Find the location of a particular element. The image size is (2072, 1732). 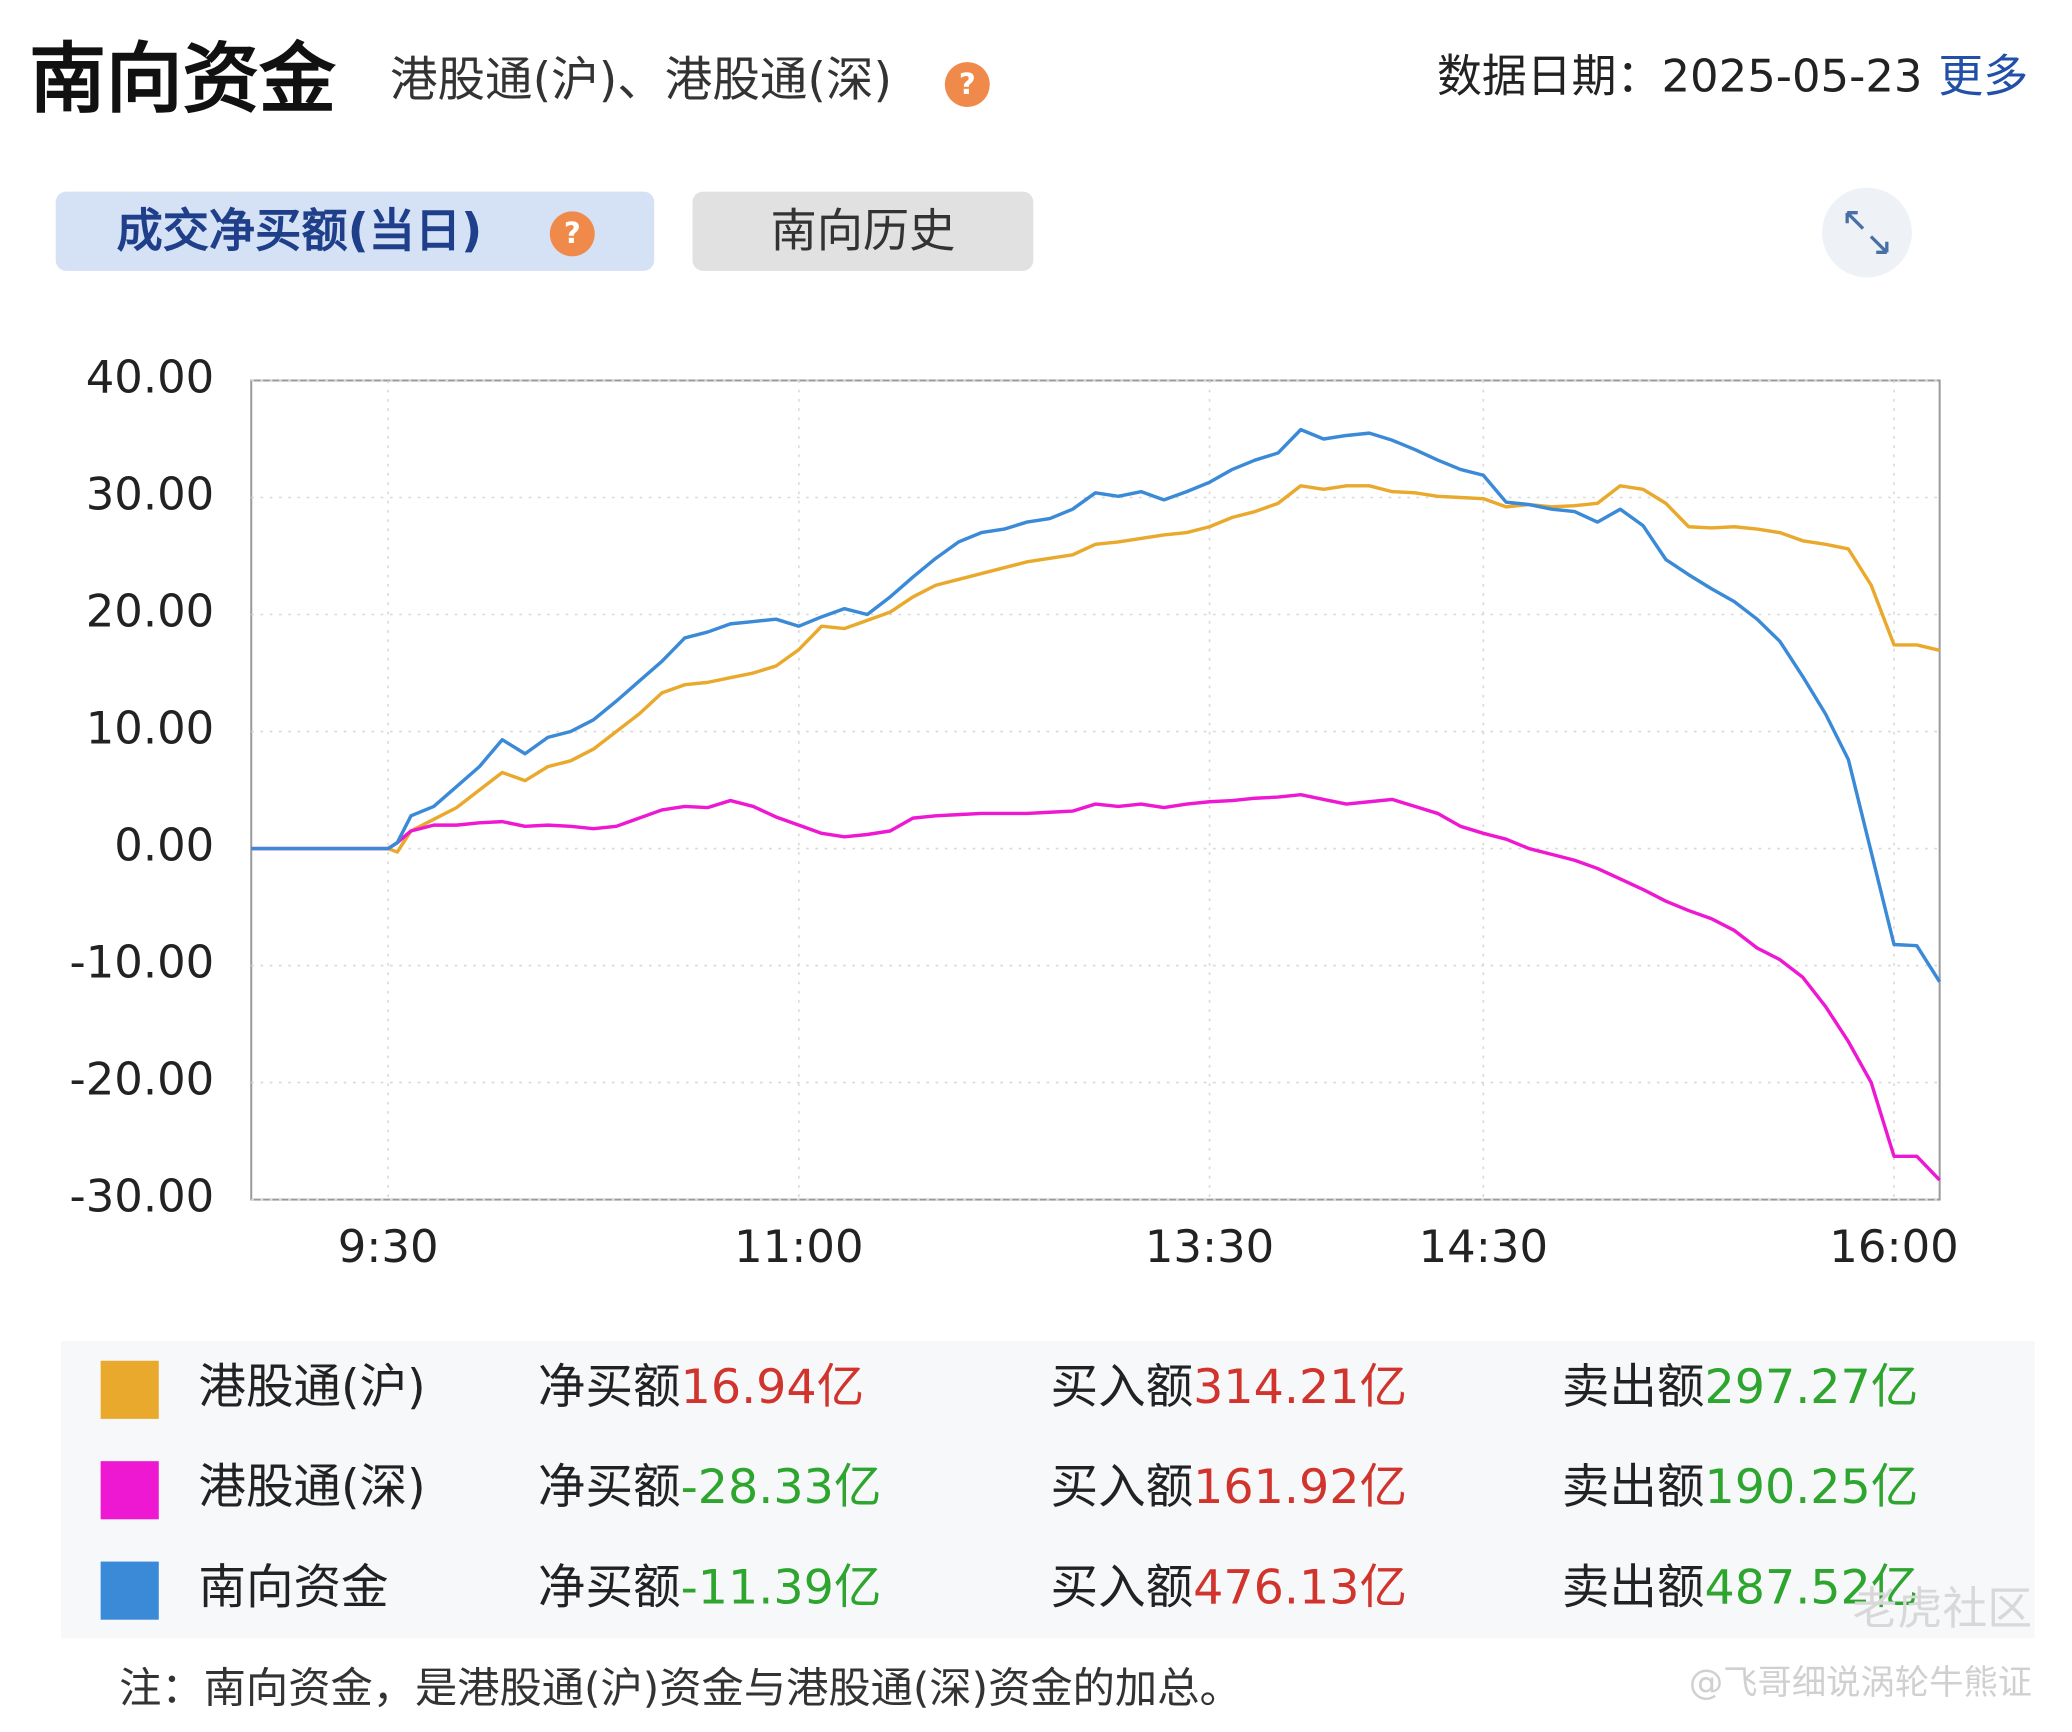

x-tick-label: 13:30 is located at coordinates (1209, 1246).